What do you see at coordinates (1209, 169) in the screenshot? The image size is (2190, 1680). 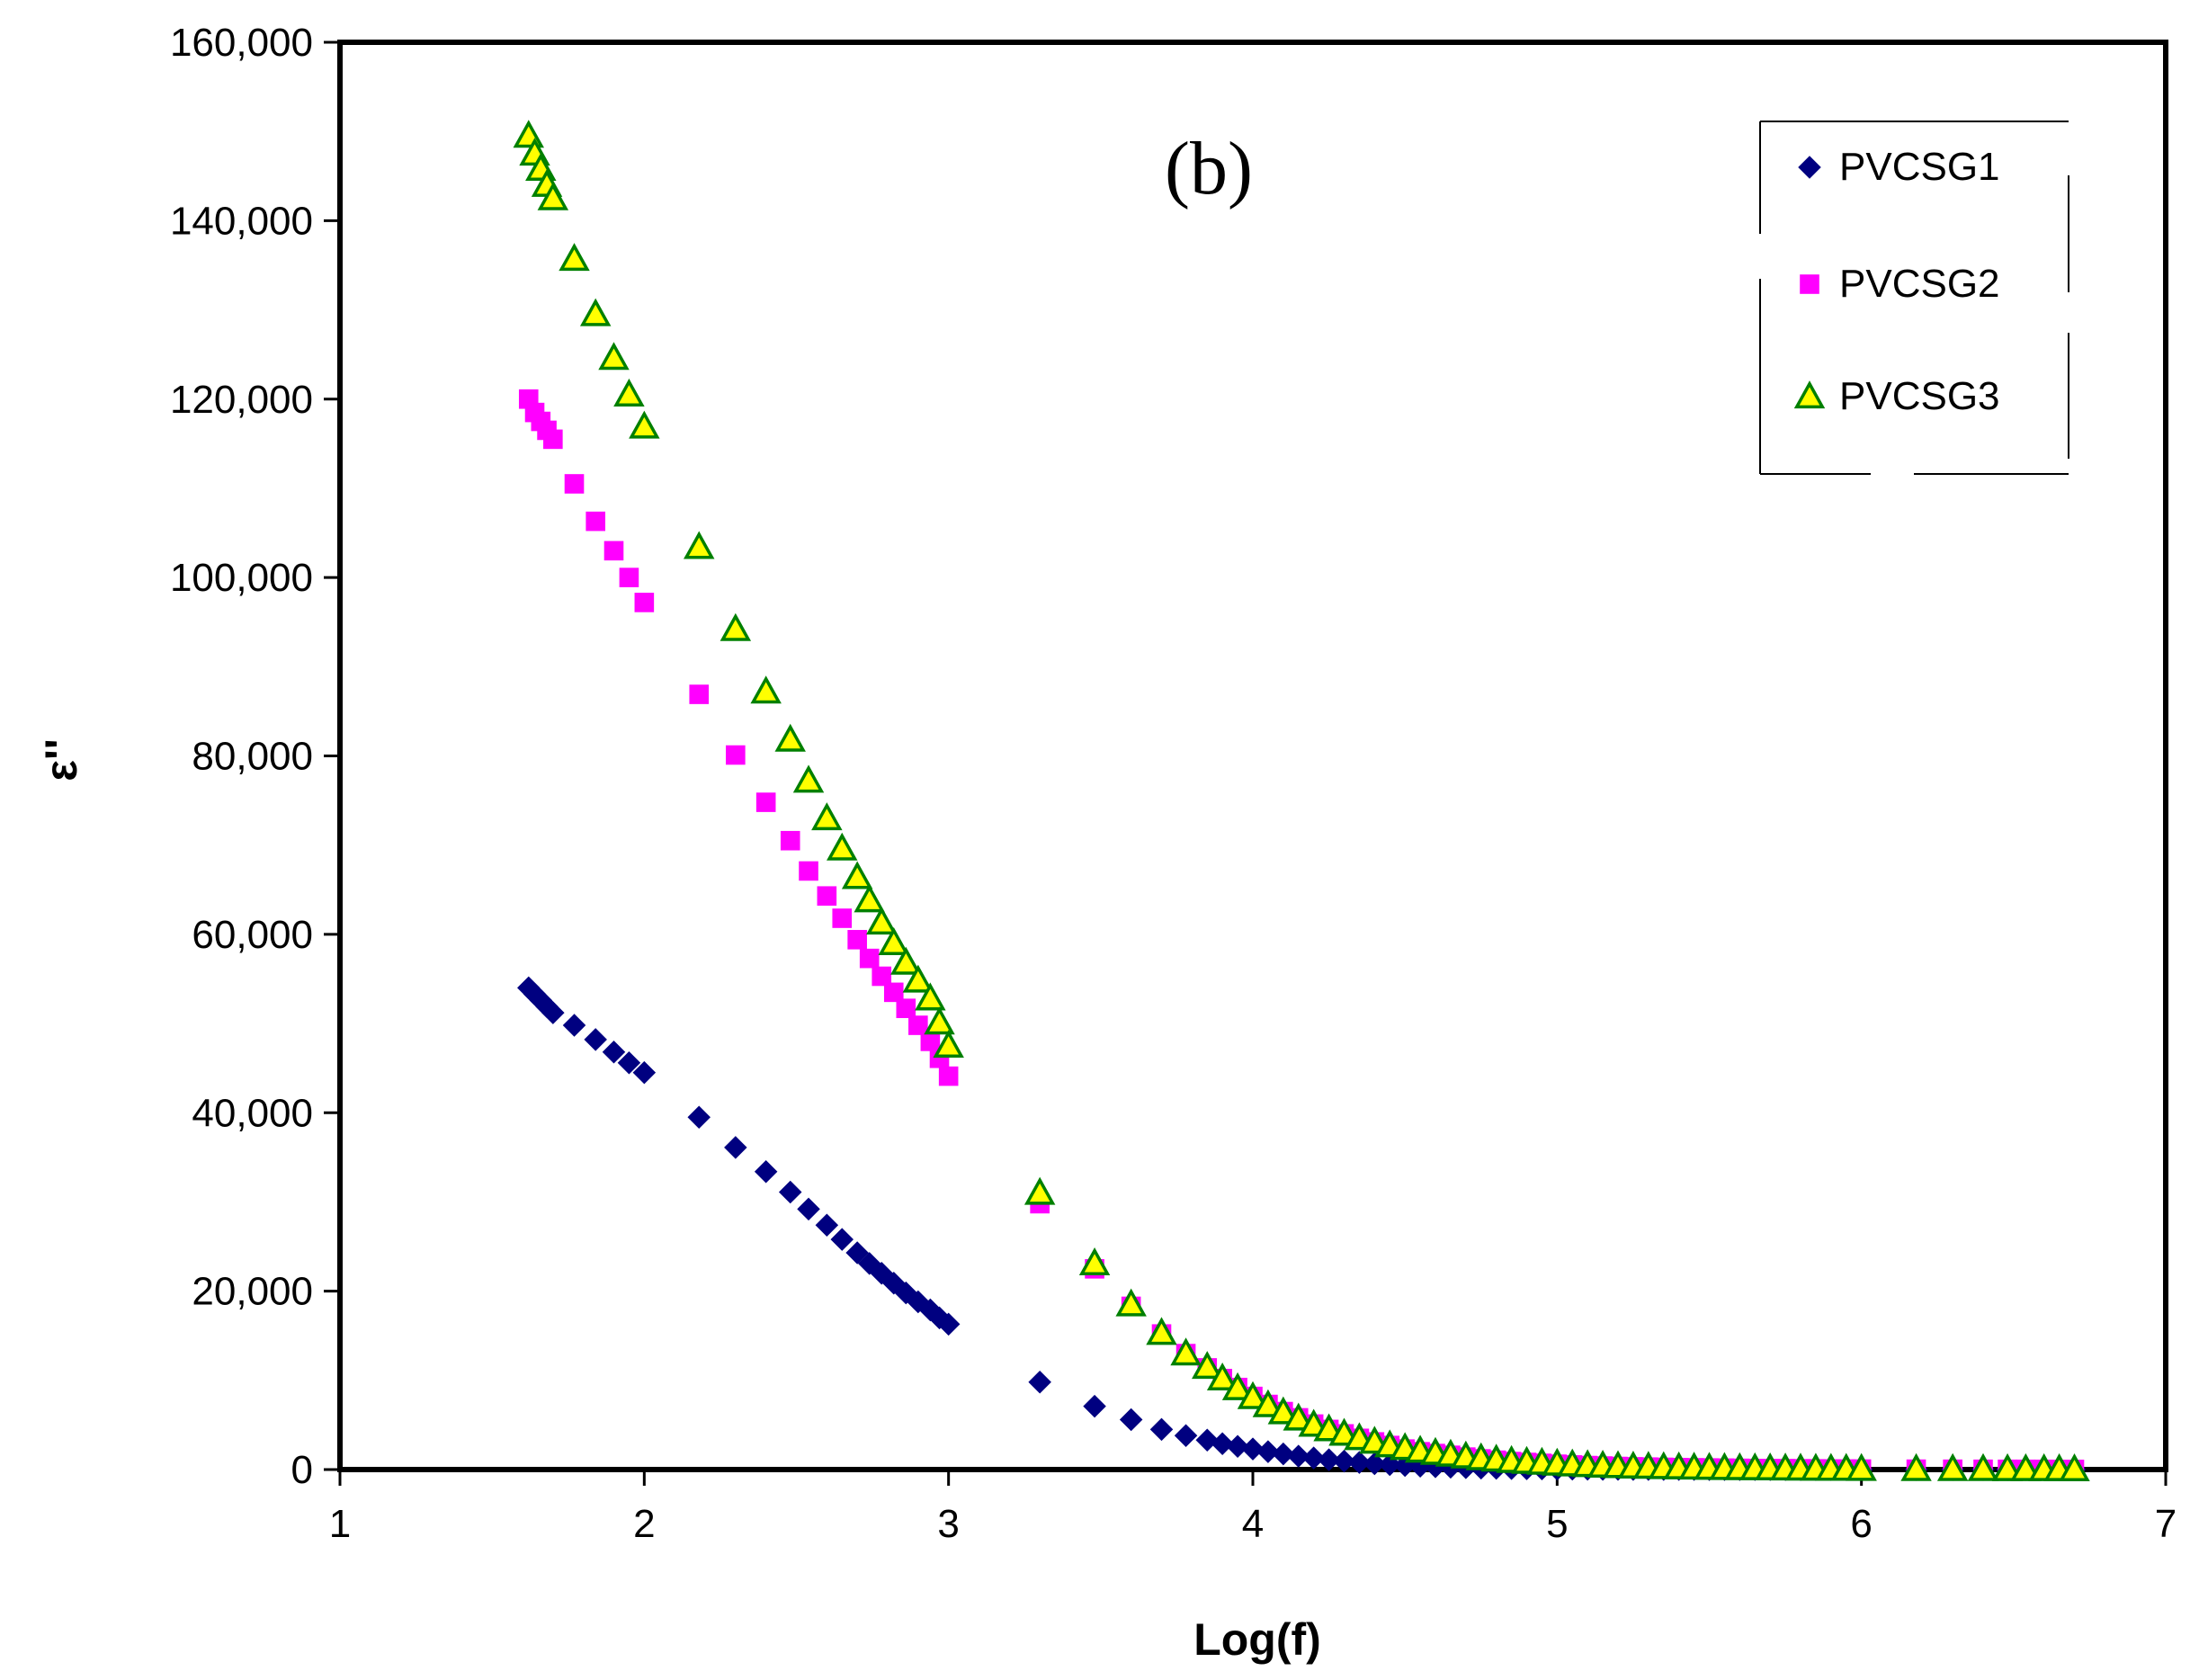 I see `panel-annotation: (b)` at bounding box center [1209, 169].